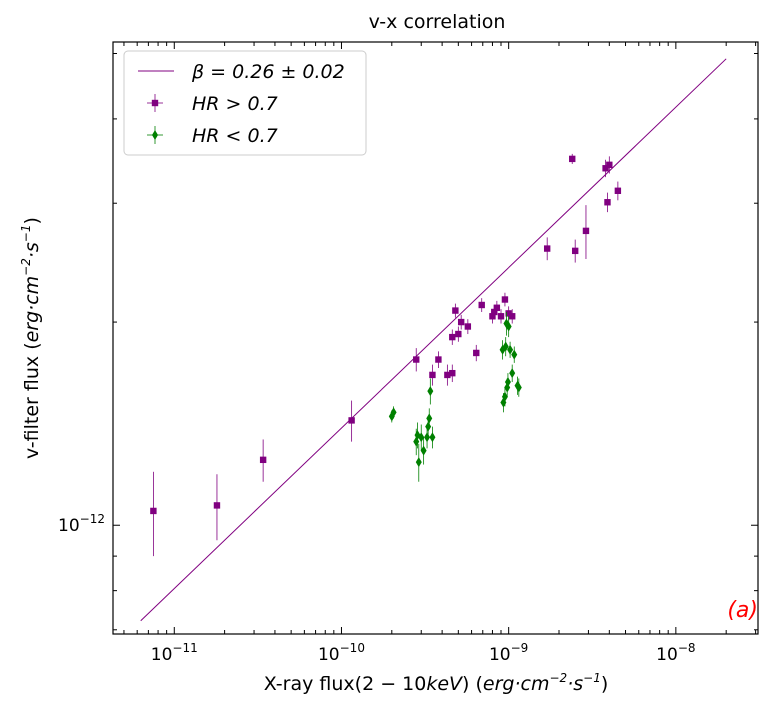 This screenshot has width=772, height=708. Describe the element at coordinates (31, 338) in the screenshot. I see `y-axis-label: v-filter flux (erg·cm−2·s−1)` at that location.